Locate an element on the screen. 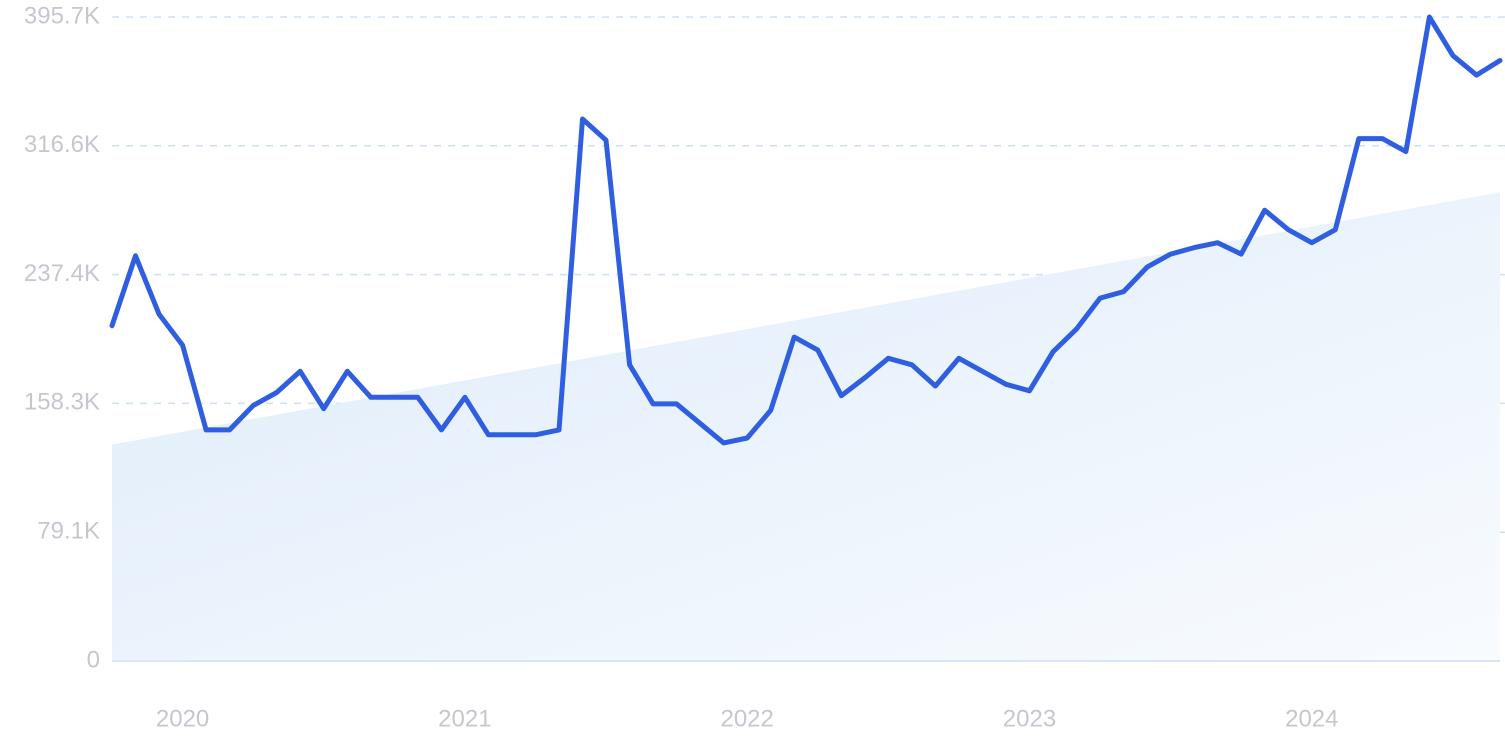 The height and width of the screenshot is (752, 1505). x-tick-label: 2020 is located at coordinates (182, 718).